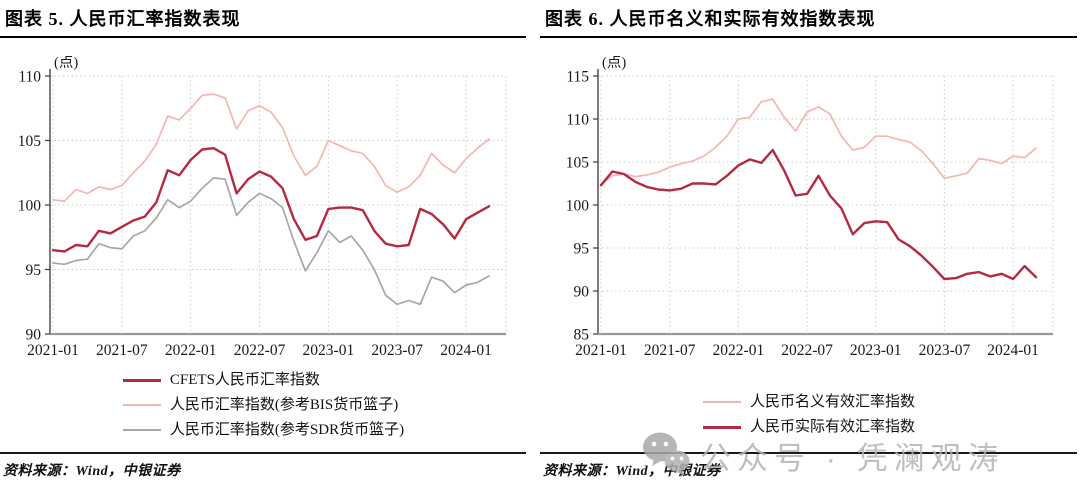  I want to click on legend-item: 人民币实际有效汇率指数, so click(808, 427).